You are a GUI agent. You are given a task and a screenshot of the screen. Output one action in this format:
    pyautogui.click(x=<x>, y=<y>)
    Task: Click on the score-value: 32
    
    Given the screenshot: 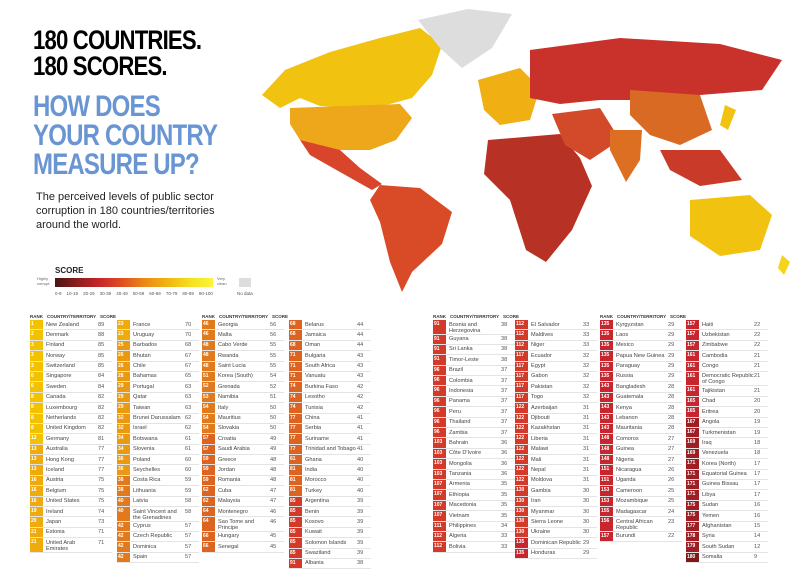 What is the action you would take?
    pyautogui.click(x=586, y=366)
    